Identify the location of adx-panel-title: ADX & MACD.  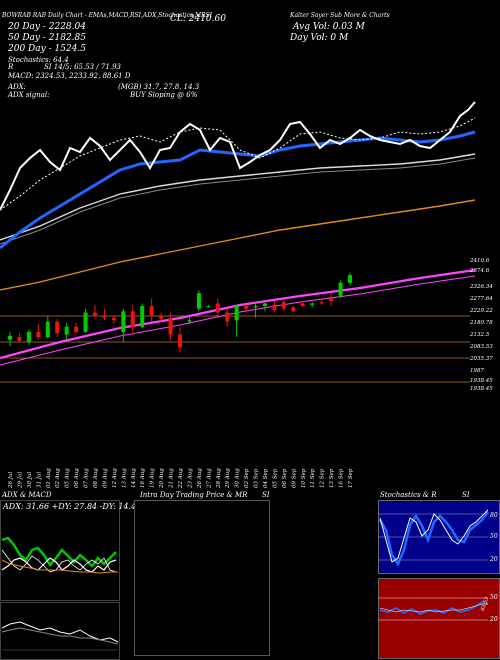
(27, 495).